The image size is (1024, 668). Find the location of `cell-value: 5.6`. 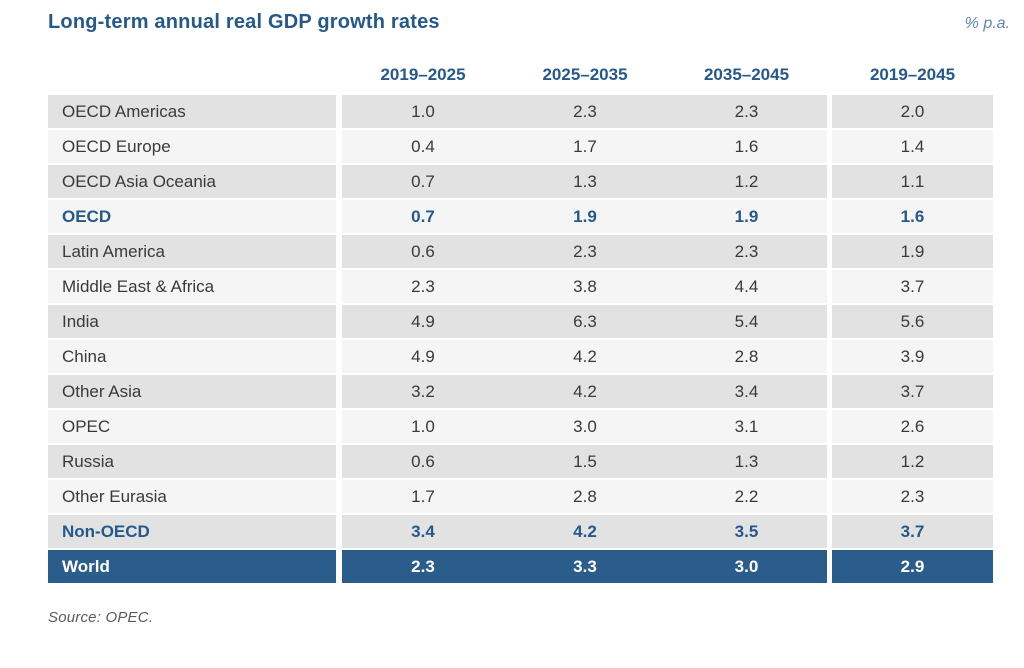

cell-value: 5.6 is located at coordinates (912, 321).